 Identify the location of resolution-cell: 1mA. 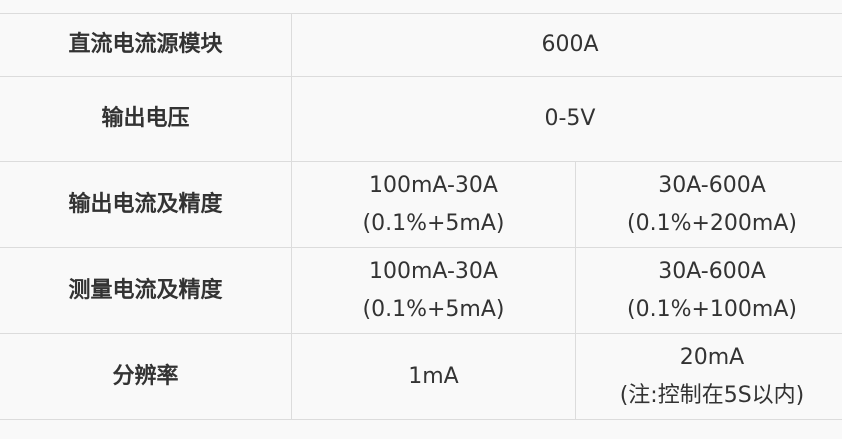
(433, 376).